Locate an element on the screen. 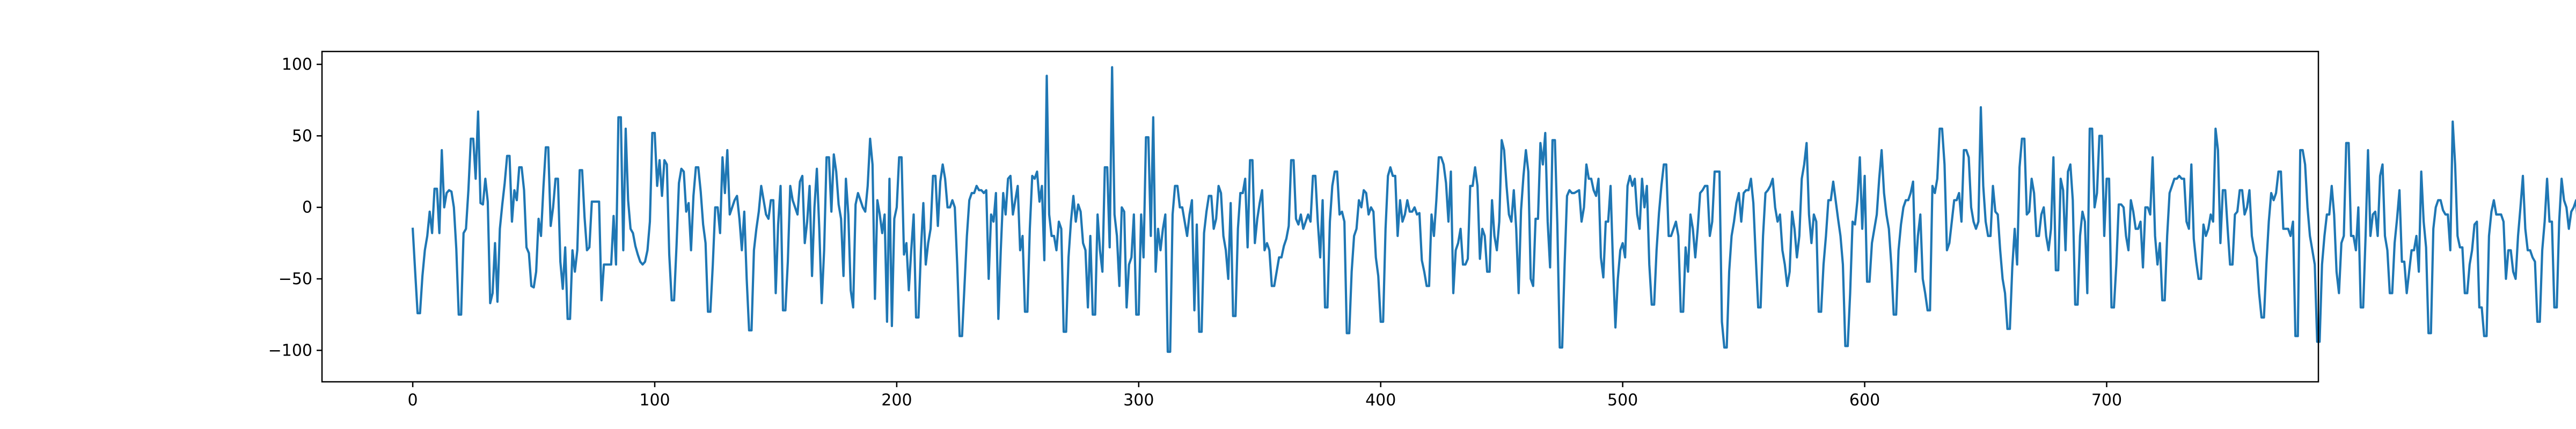  x-tick-label: 600 is located at coordinates (1864, 400).